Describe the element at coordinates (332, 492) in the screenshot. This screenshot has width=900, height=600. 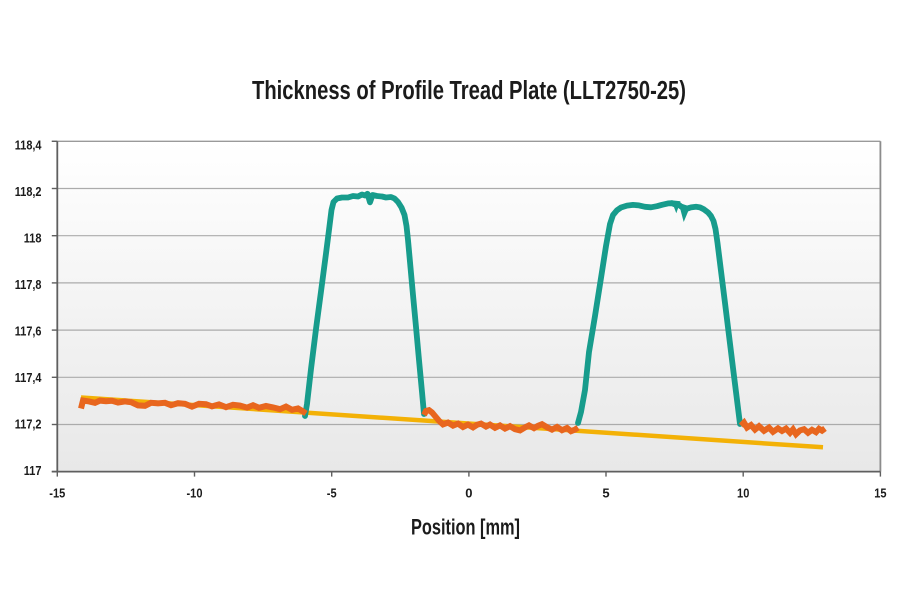
I see `svg-text: -5` at that location.